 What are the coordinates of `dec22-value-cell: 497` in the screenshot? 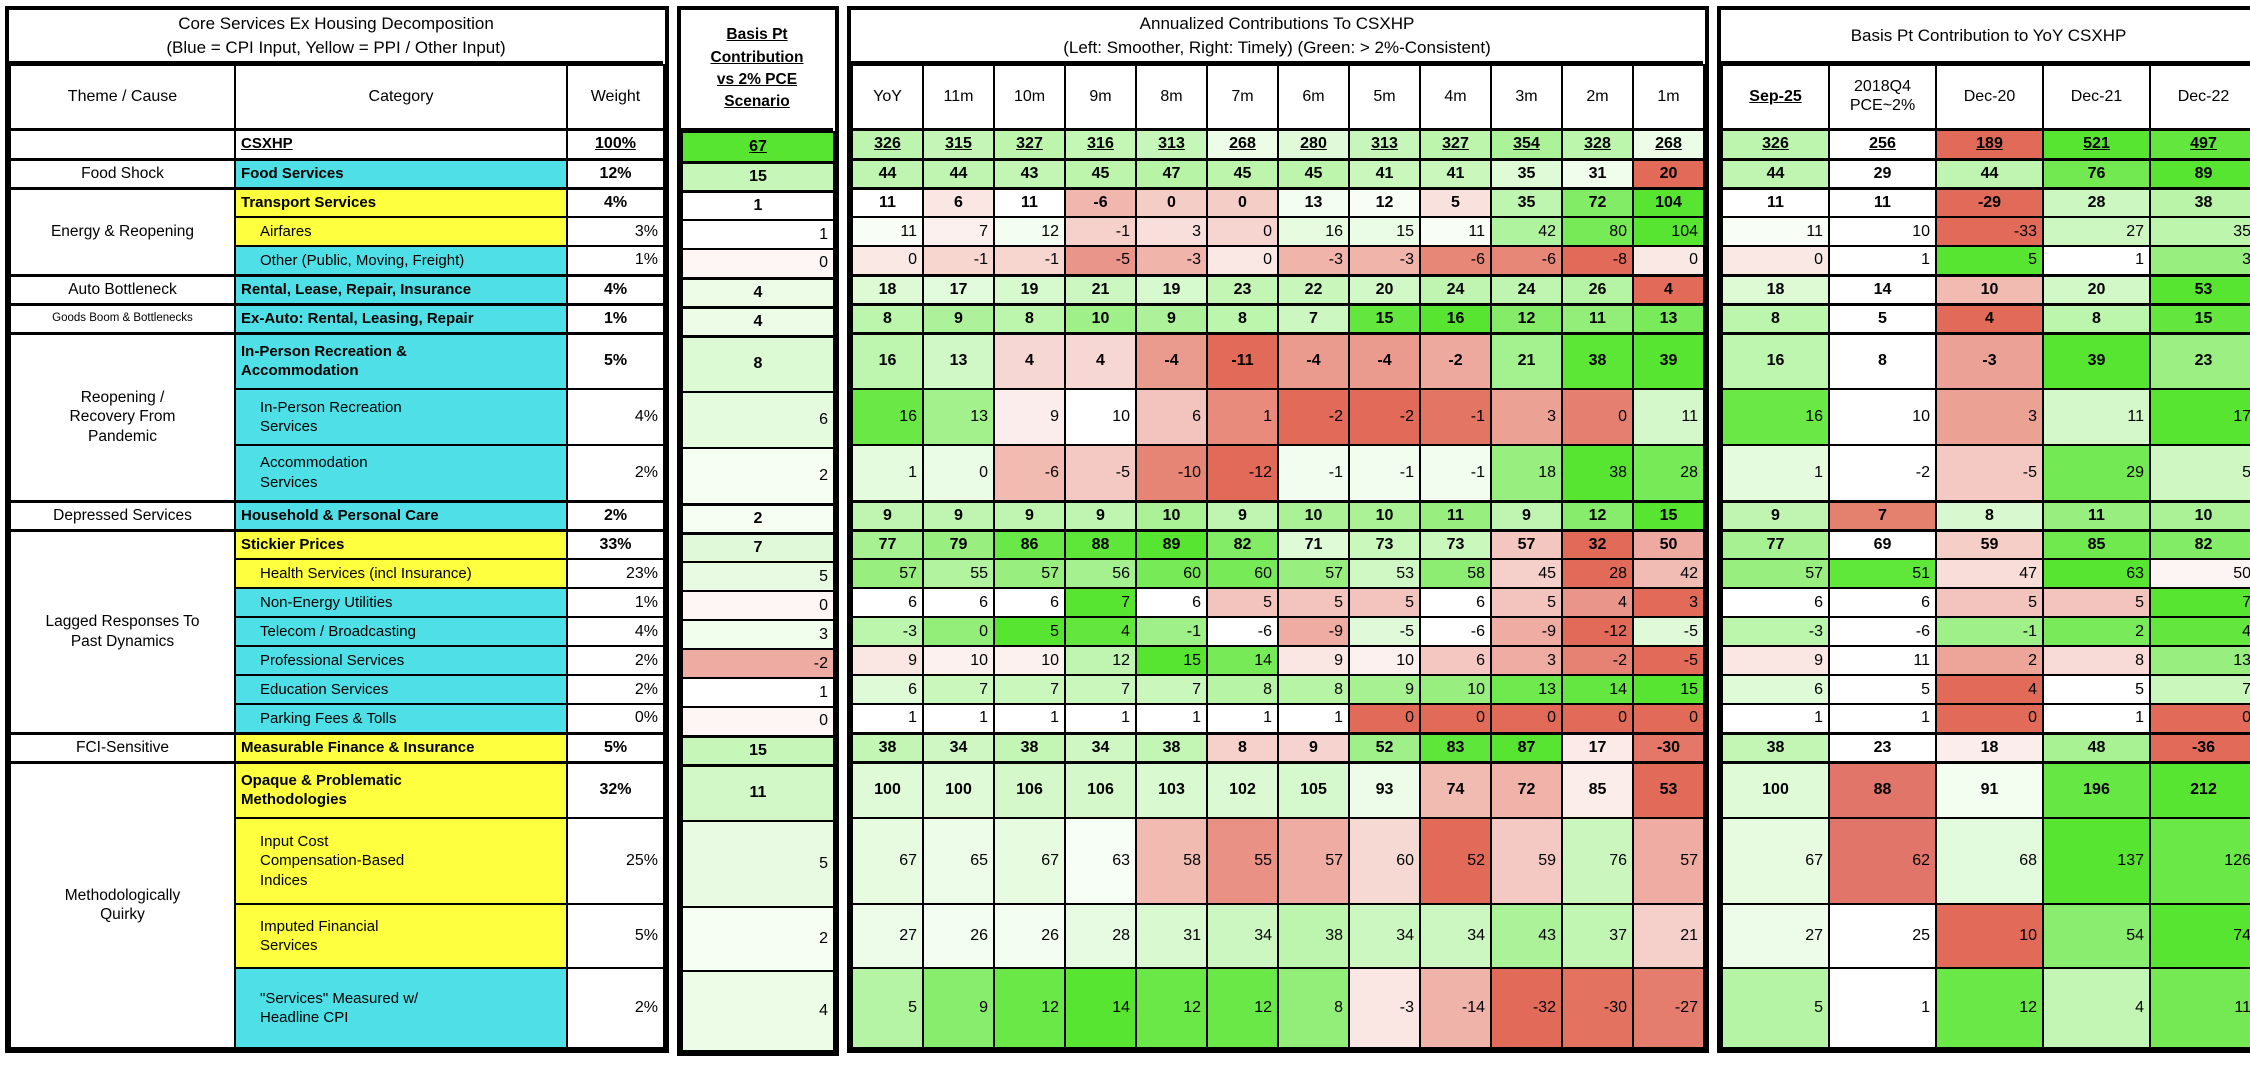 It's located at (2199, 144).